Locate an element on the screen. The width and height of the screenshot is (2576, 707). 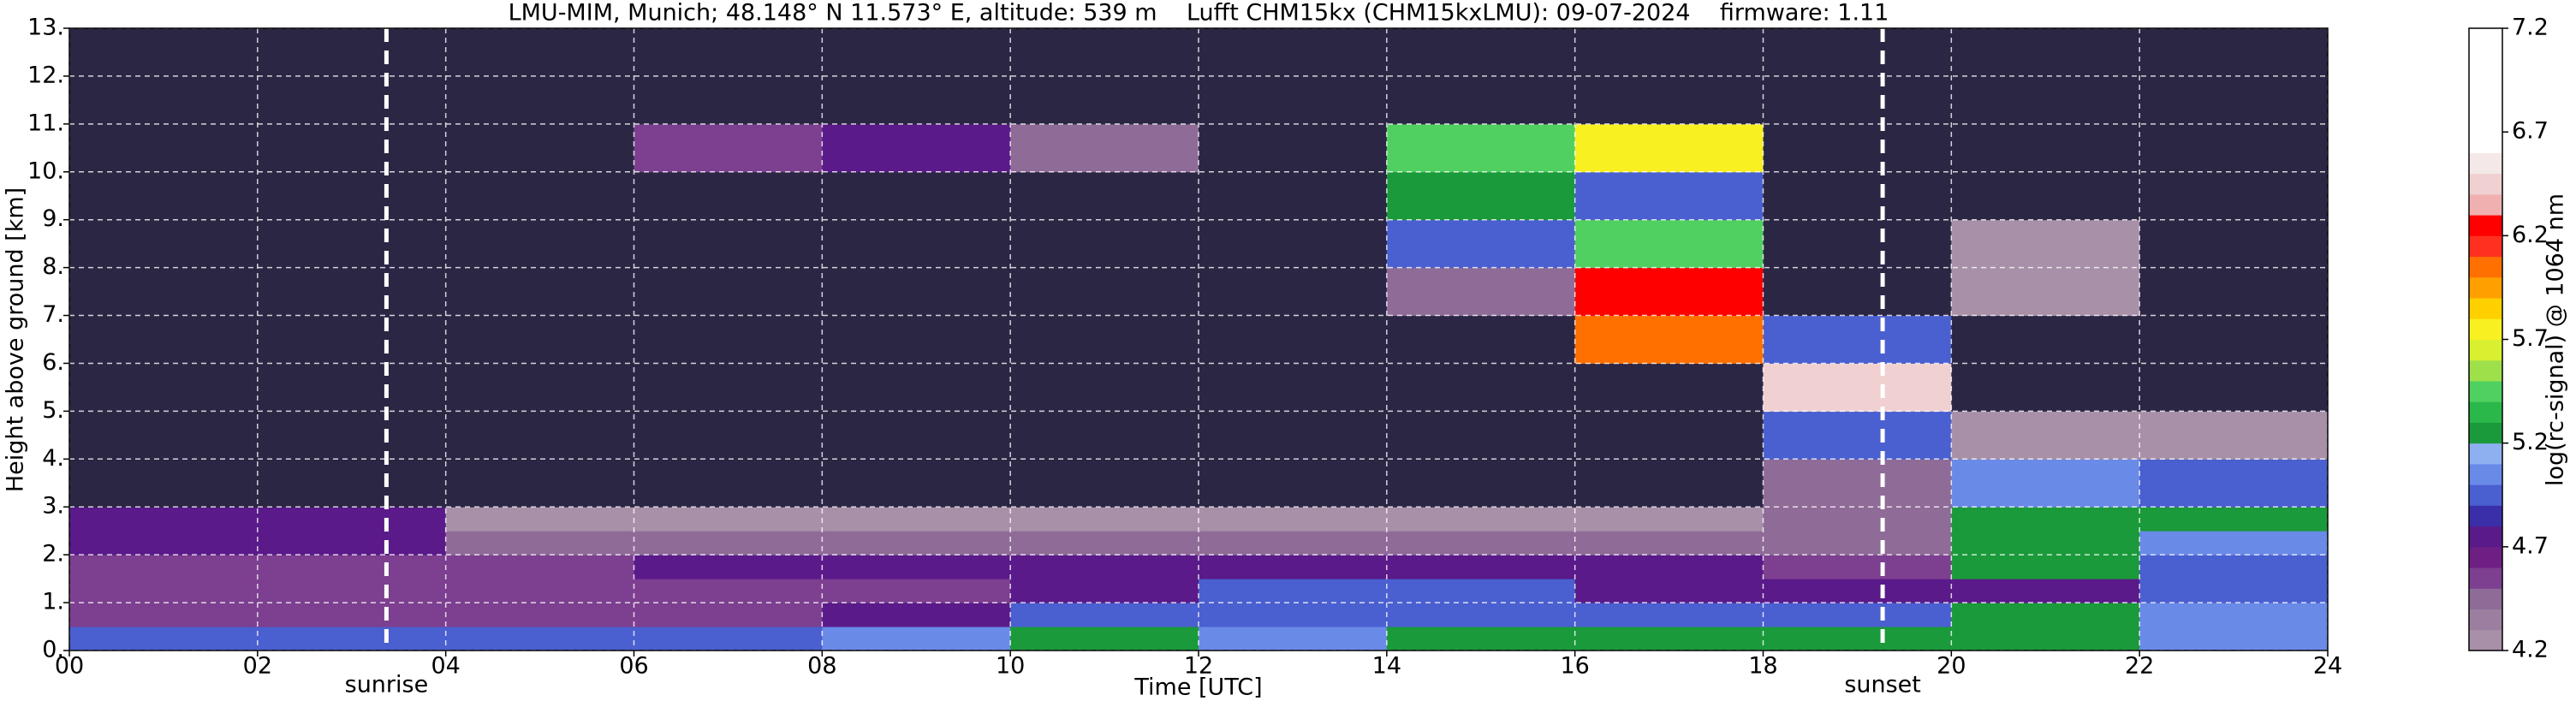
colorbar-tick-label: 6.2 is located at coordinates (2531, 235).